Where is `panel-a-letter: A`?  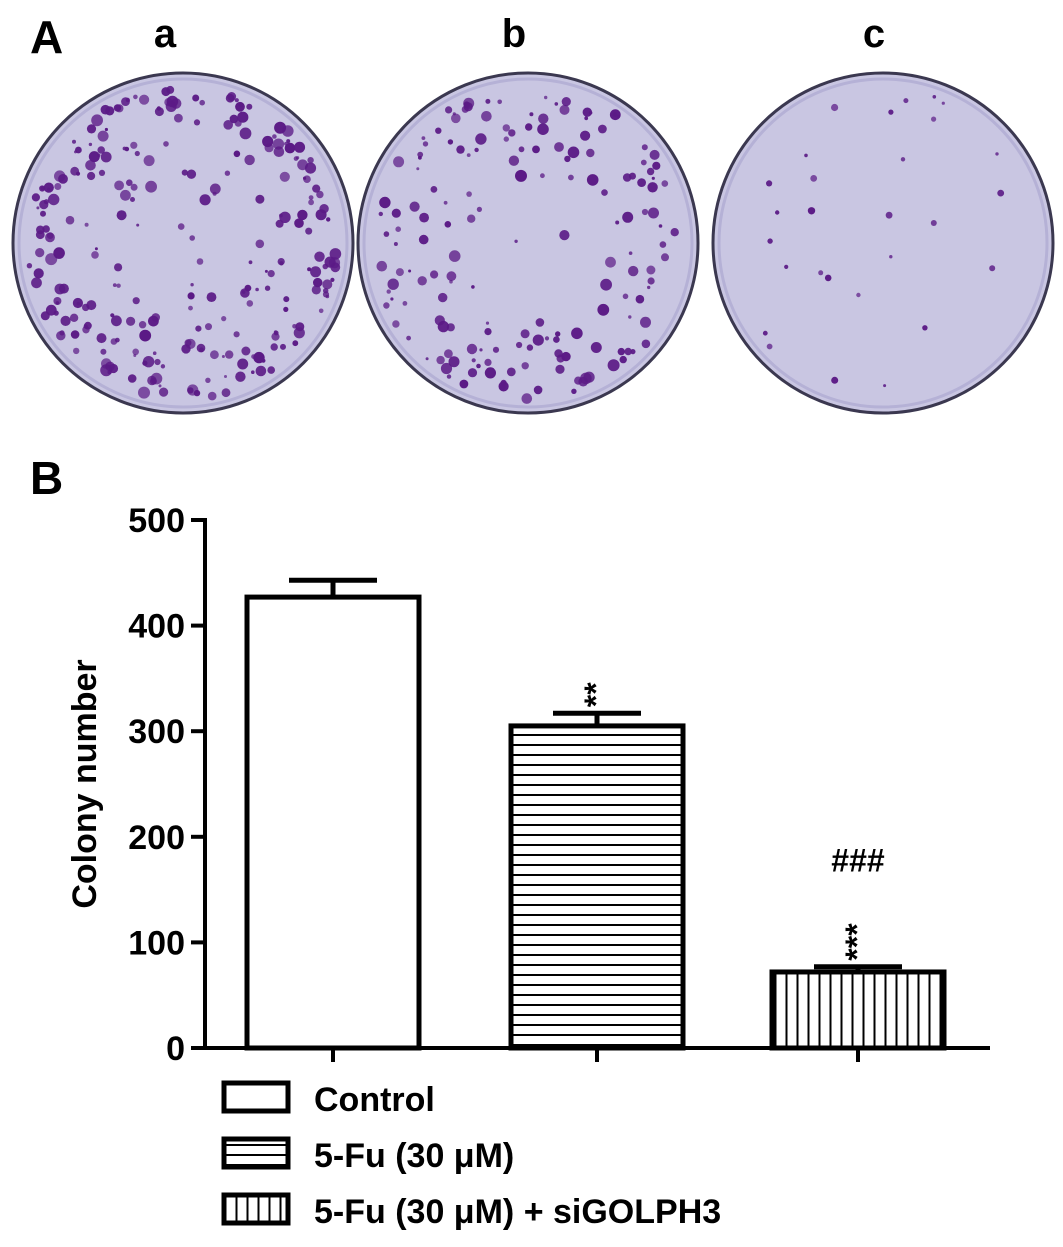
panel-a-letter: A is located at coordinates (47, 37).